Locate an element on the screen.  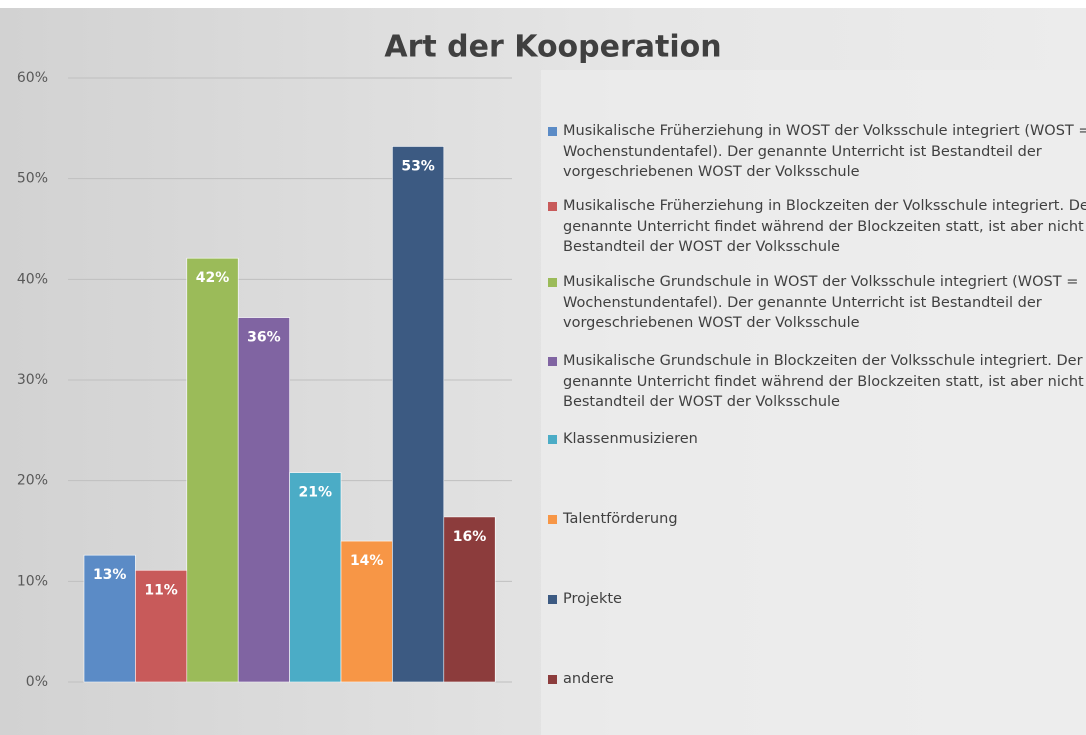
legend-label: Projekte is located at coordinates (592, 599).